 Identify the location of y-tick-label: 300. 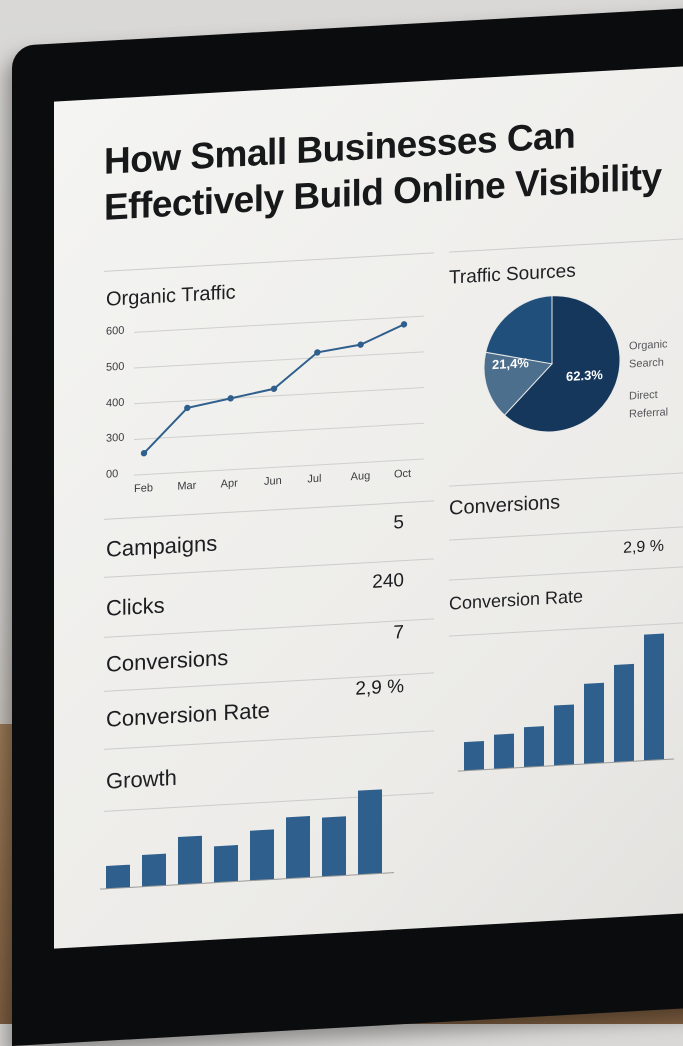
(115, 438).